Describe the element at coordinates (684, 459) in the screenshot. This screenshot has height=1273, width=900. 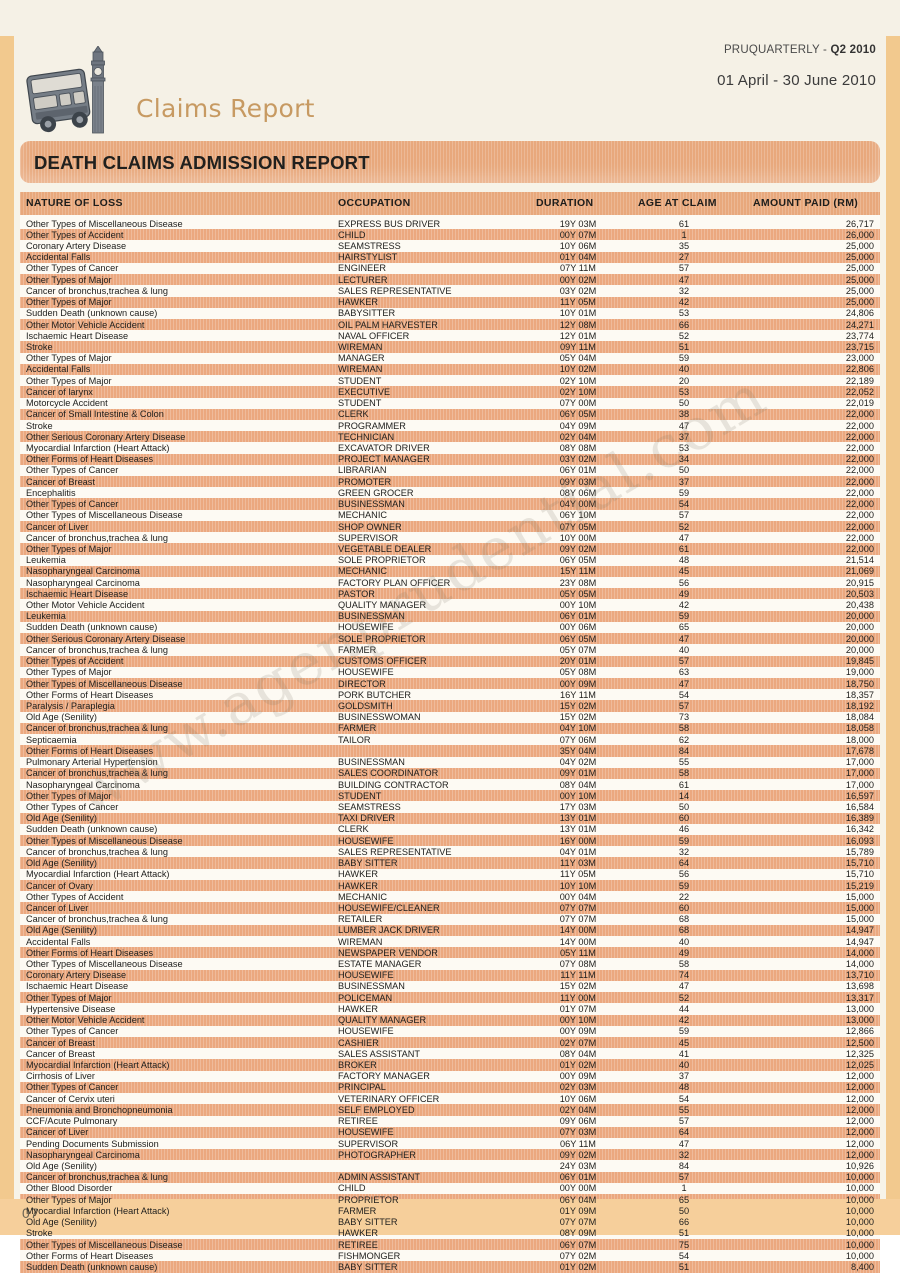
I see `cell-age-at-claim: 34` at that location.